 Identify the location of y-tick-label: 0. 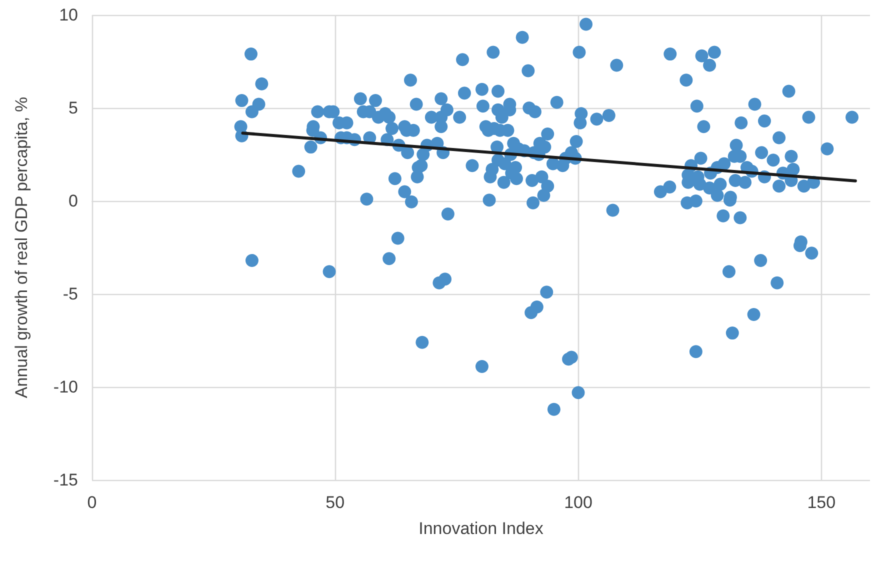
(73, 201).